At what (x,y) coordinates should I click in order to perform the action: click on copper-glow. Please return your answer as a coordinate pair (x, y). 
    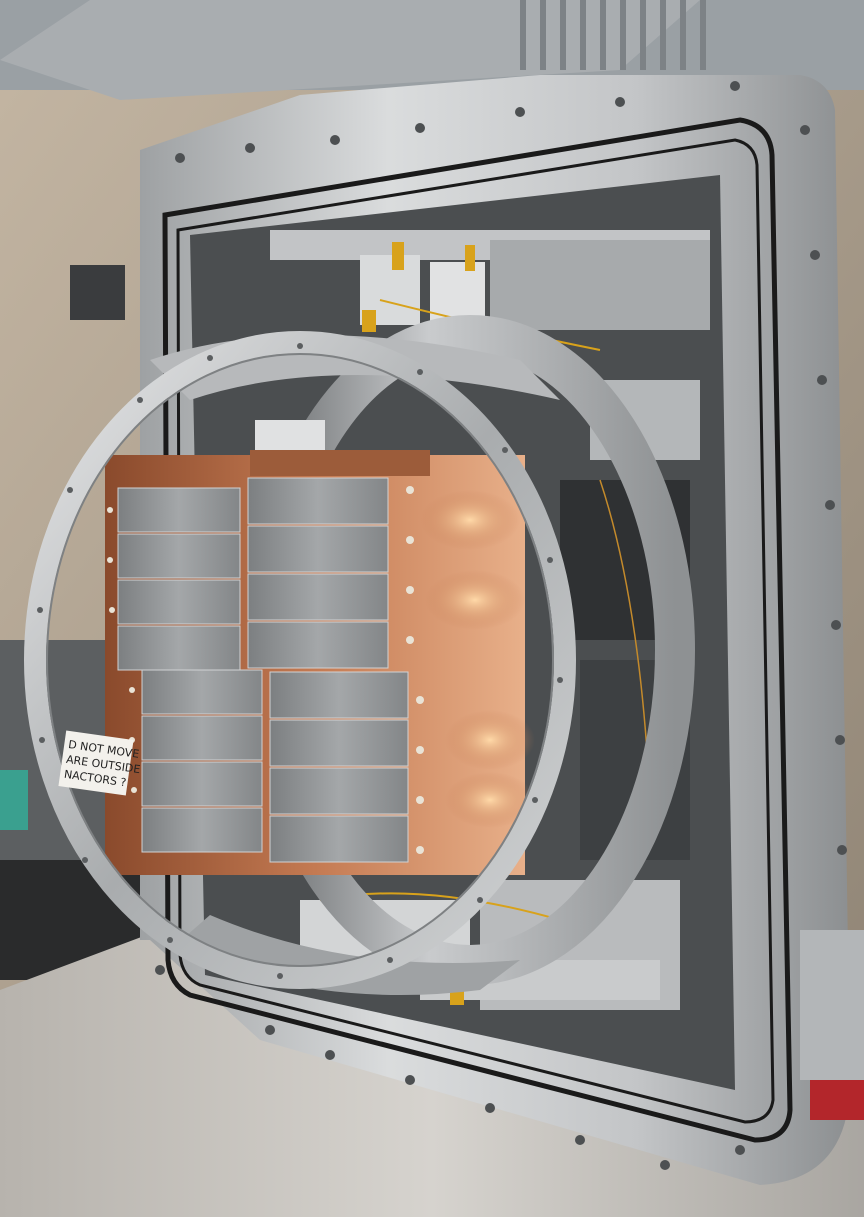
    Looking at the image, I should click on (477, 659).